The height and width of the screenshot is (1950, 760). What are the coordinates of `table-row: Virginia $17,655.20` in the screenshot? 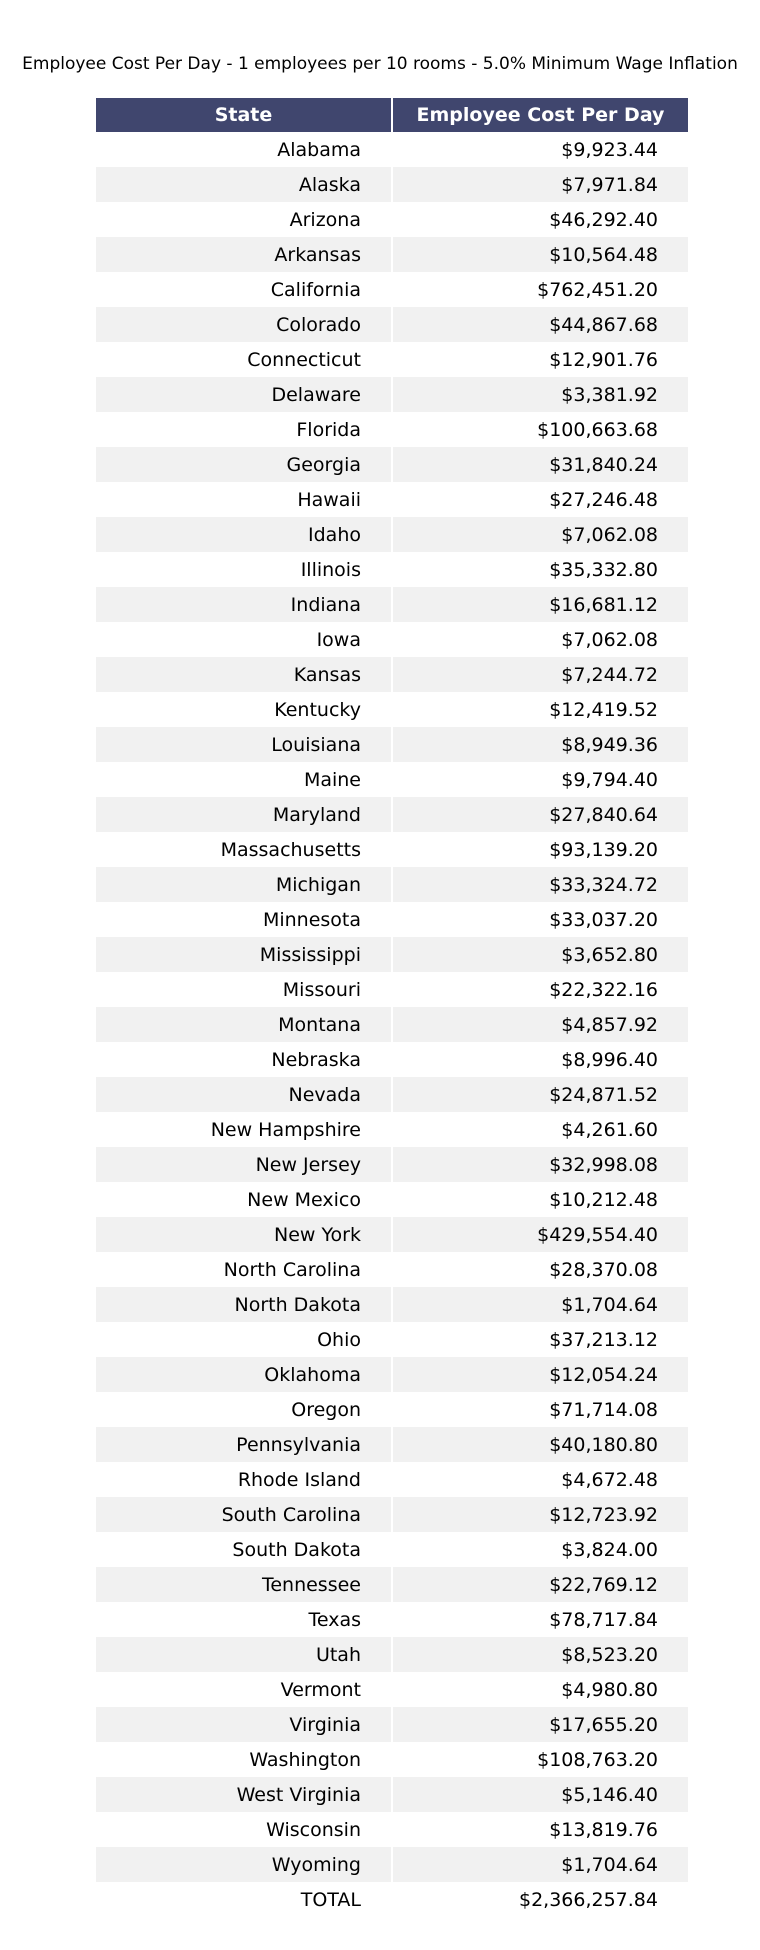 It's located at (392, 1724).